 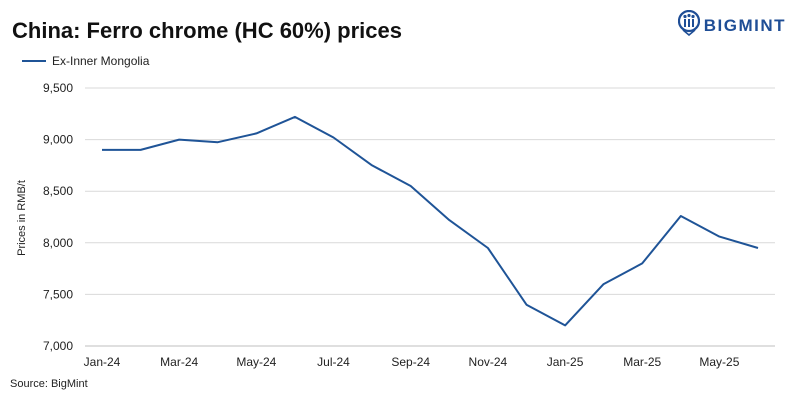 What do you see at coordinates (58, 217) in the screenshot?
I see `y-axis-tick-labels: 7,000 7,500 8,000 8,500 9,000 9,500` at bounding box center [58, 217].